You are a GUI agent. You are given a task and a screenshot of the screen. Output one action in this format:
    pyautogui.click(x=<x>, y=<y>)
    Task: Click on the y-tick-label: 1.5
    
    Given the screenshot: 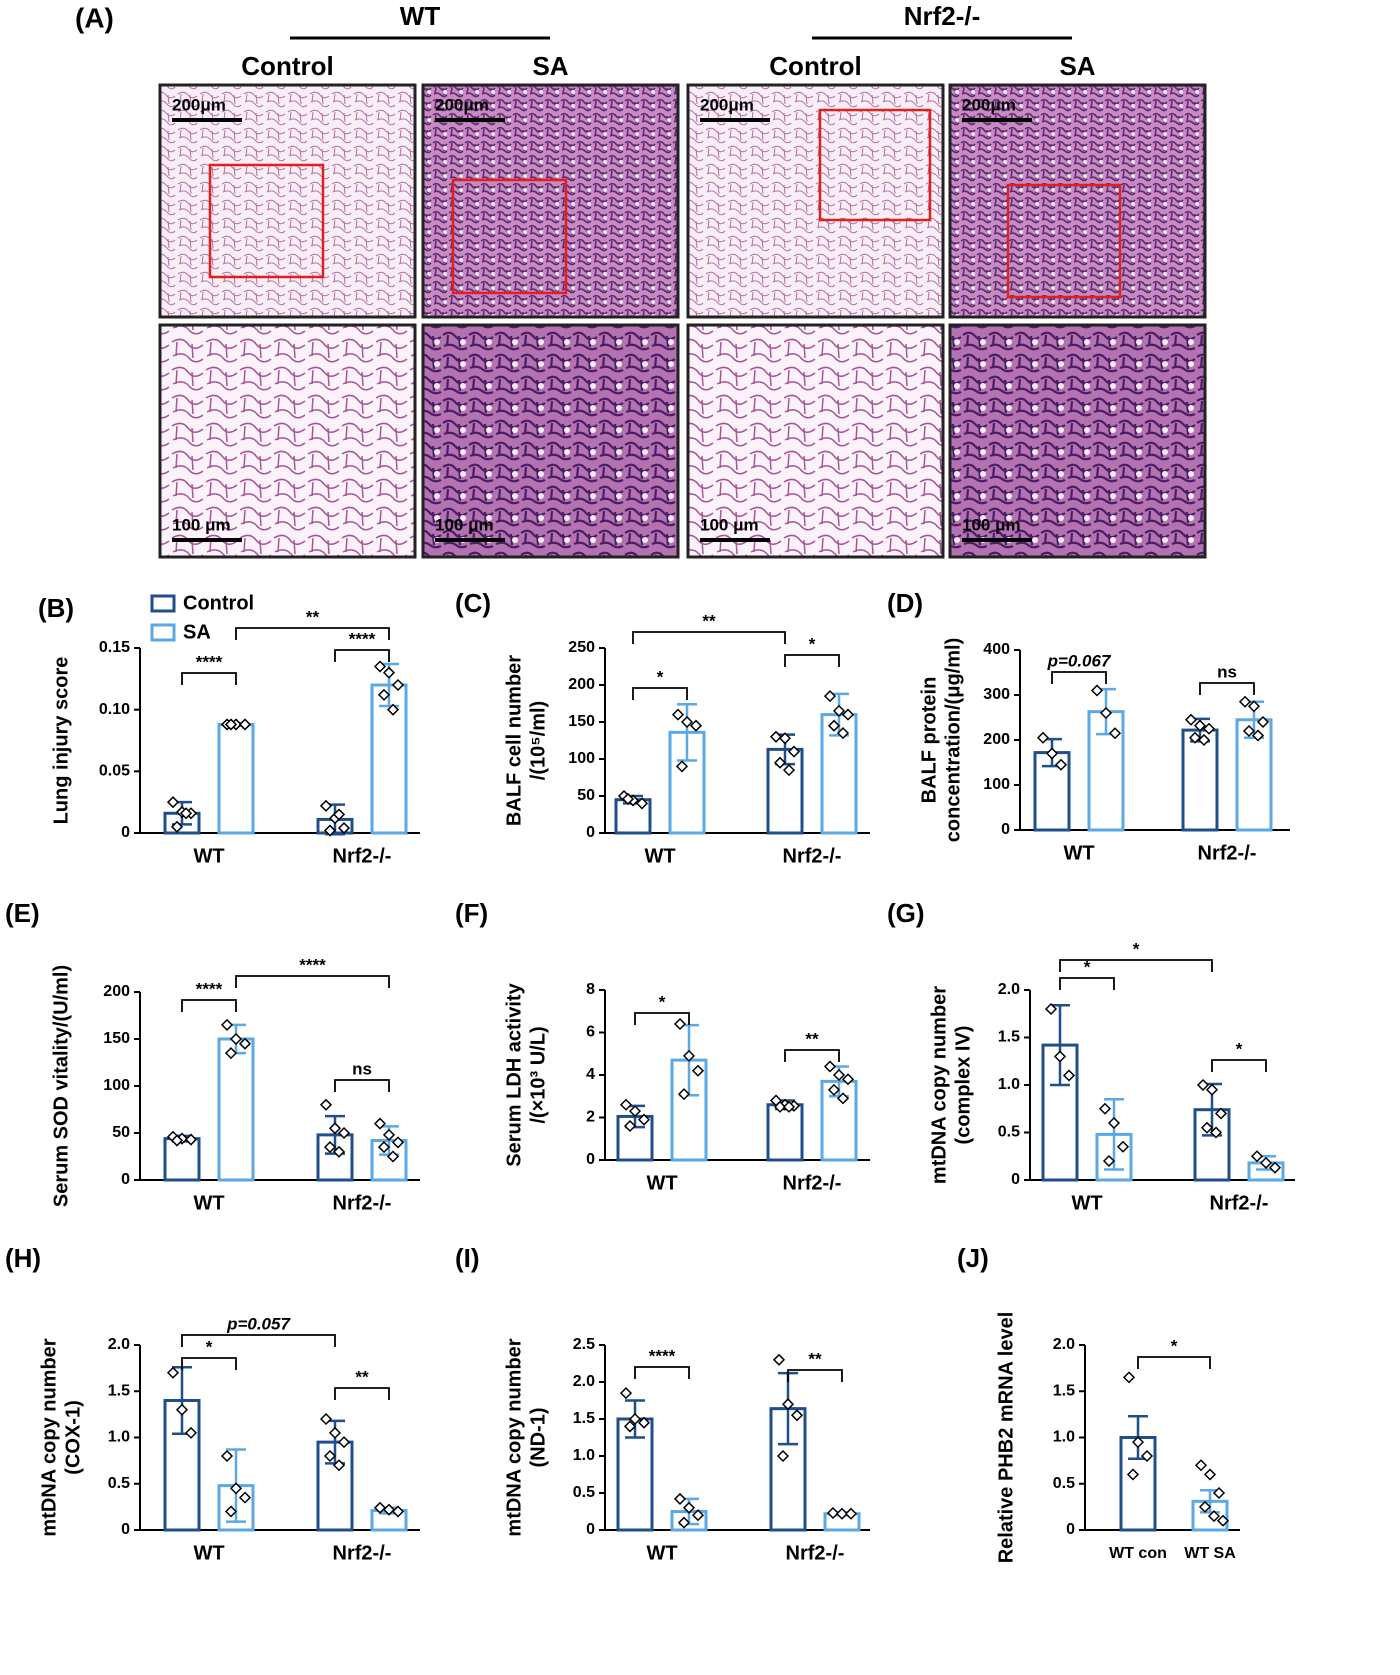 What is the action you would take?
    pyautogui.click(x=1009, y=1037)
    